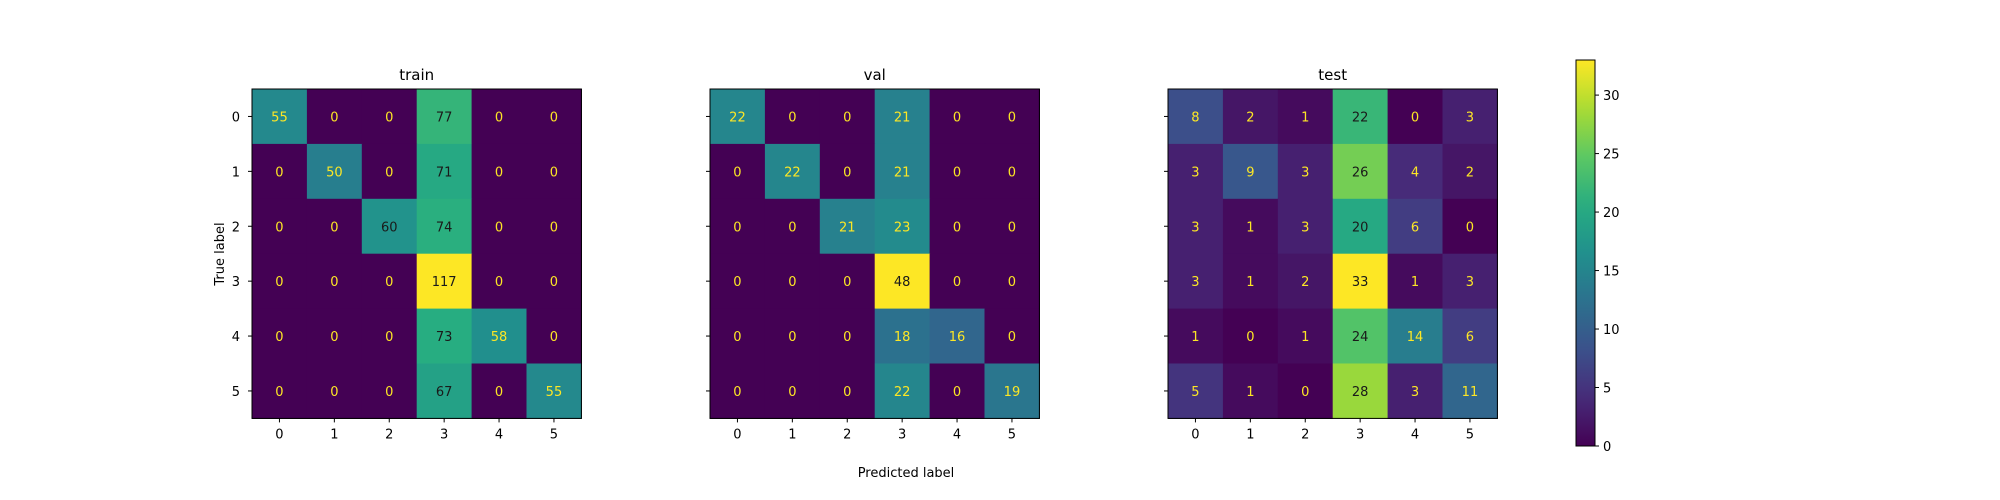 The width and height of the screenshot is (2000, 500). What do you see at coordinates (444, 392) in the screenshot?
I see `cell-value-label: 67` at bounding box center [444, 392].